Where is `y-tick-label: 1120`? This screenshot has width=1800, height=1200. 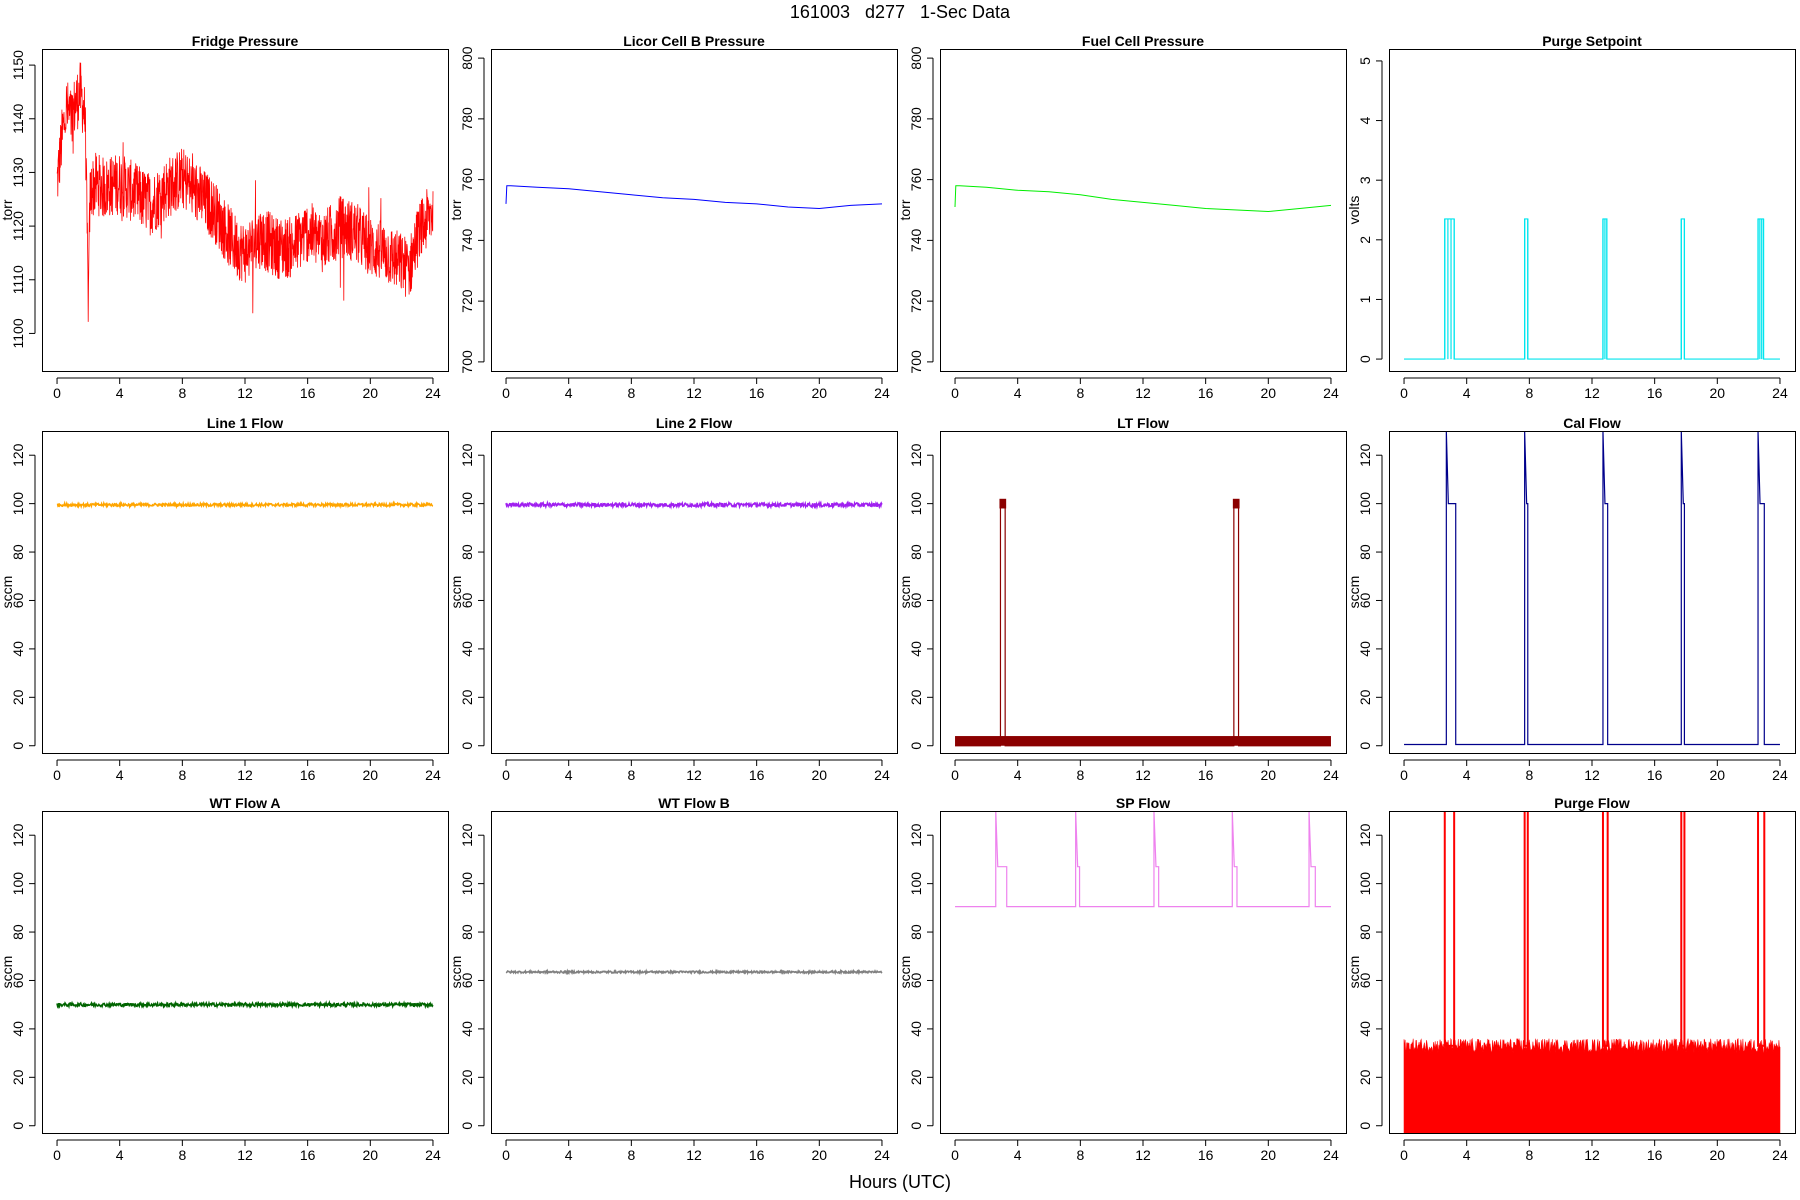
y-tick-label: 1120 is located at coordinates (18, 226).